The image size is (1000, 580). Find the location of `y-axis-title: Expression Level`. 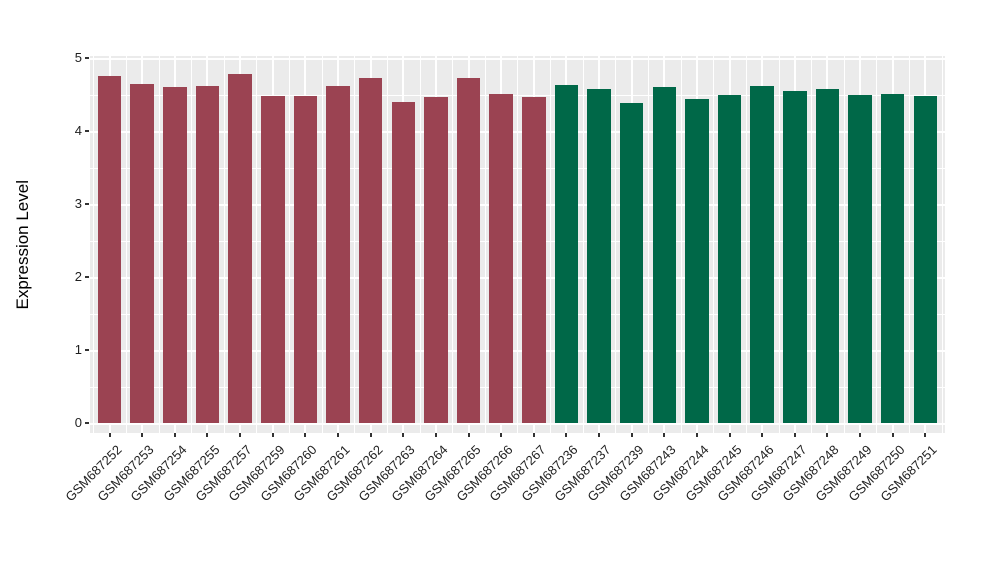

y-axis-title: Expression Level is located at coordinates (22, 244).